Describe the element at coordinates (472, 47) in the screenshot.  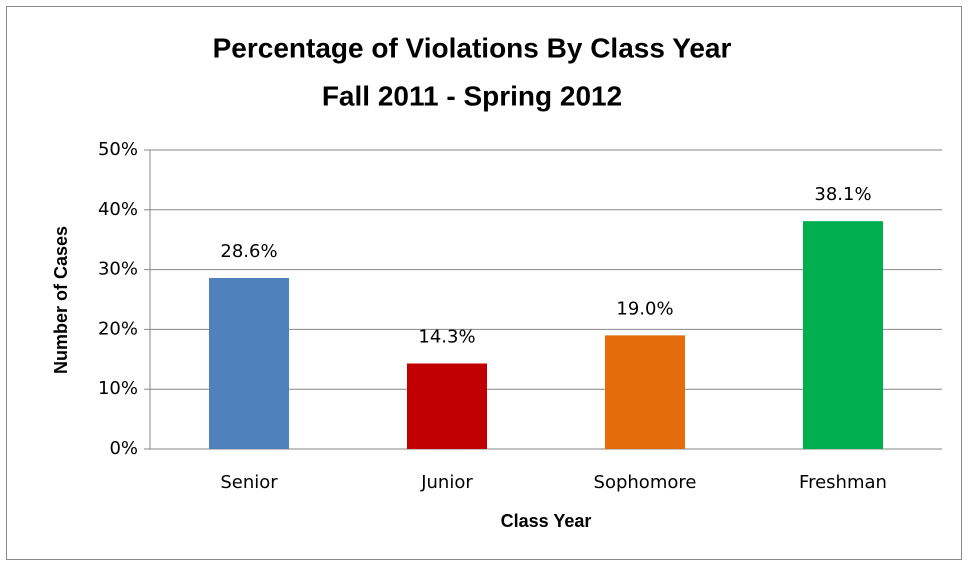
I see `chart-title: Percentage of Violations By Class Year` at that location.